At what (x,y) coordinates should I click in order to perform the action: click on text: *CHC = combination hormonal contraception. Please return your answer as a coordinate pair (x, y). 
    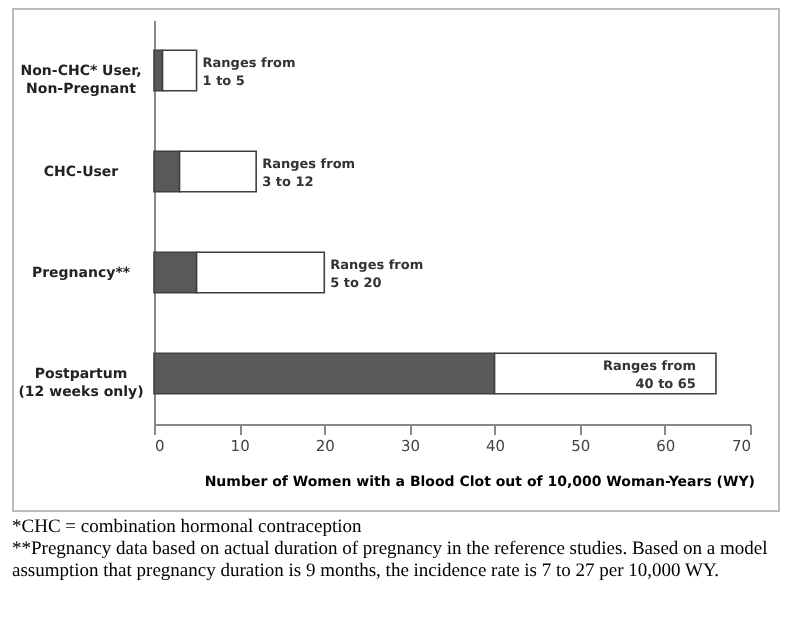
    Looking at the image, I should click on (188, 529).